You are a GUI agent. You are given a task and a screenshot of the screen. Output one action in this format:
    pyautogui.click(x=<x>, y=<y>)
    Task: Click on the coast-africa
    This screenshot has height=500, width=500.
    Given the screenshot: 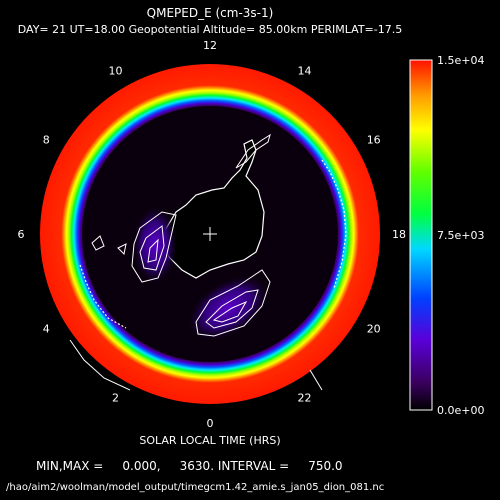 What is the action you would take?
    pyautogui.click(x=100, y=365)
    